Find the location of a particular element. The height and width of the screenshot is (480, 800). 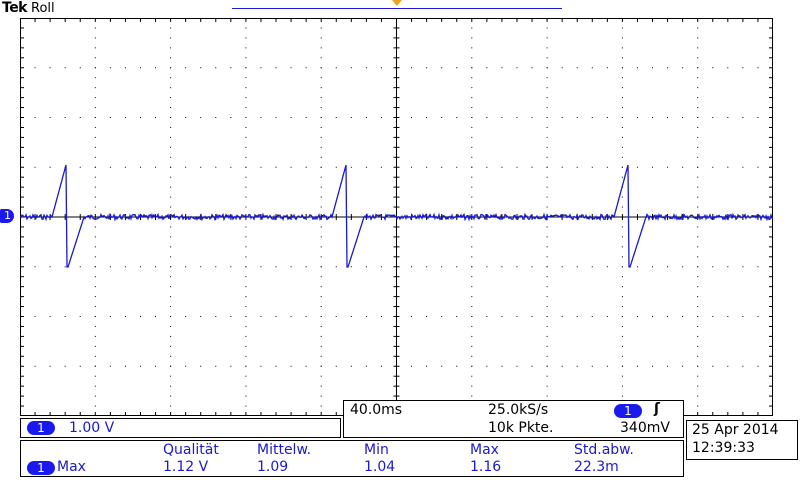

time-per-division: 40.0ms is located at coordinates (376, 410).